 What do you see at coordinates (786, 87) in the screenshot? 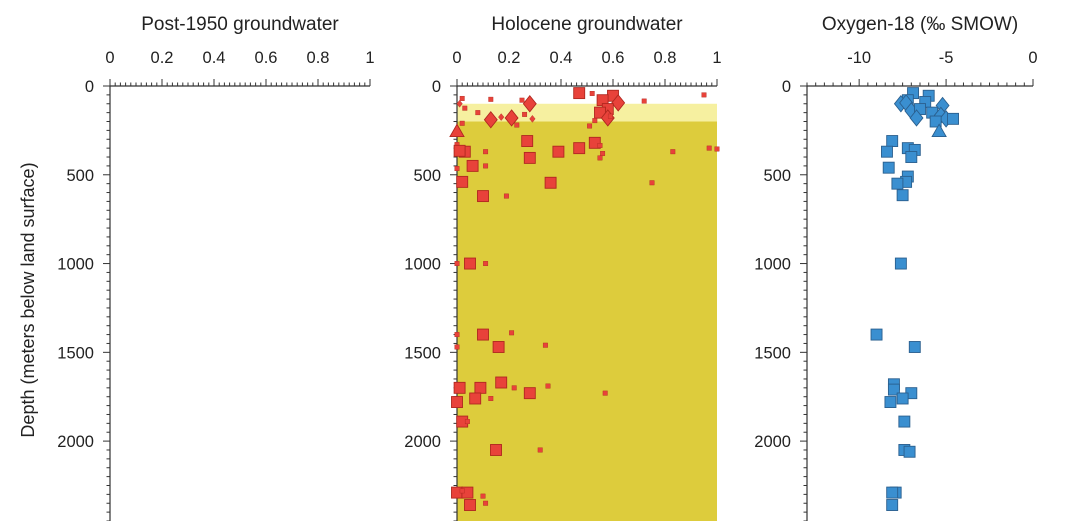
I see `panel-3-y-tick-label: 0` at bounding box center [786, 87].